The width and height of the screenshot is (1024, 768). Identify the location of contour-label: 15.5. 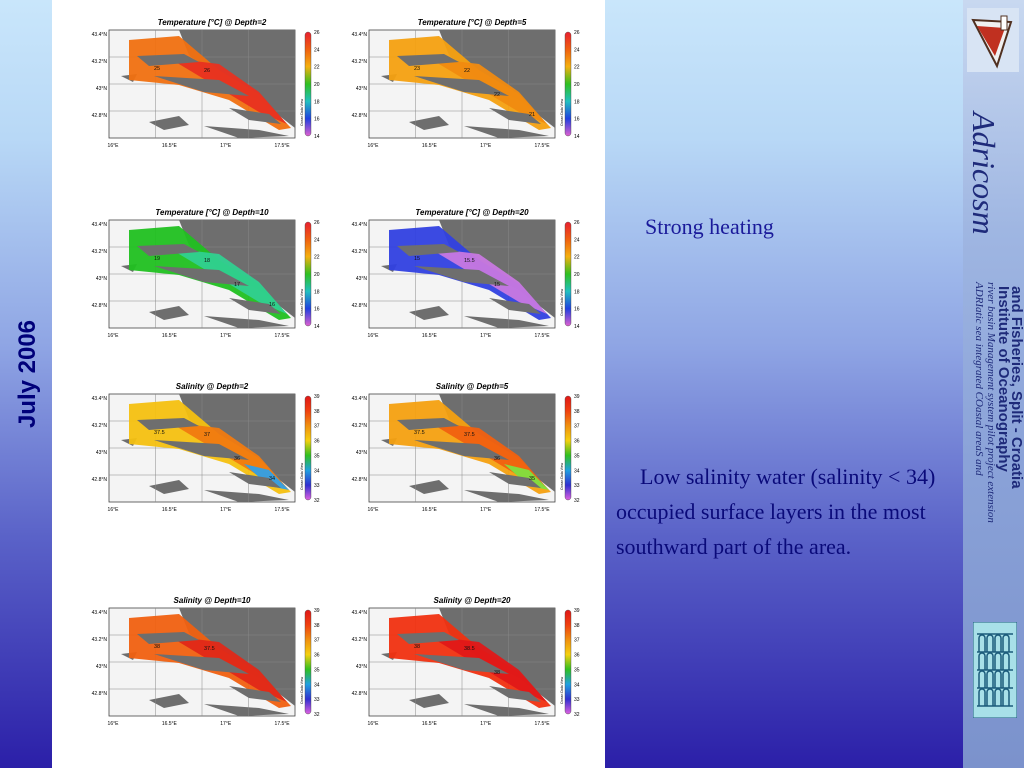
(469, 261).